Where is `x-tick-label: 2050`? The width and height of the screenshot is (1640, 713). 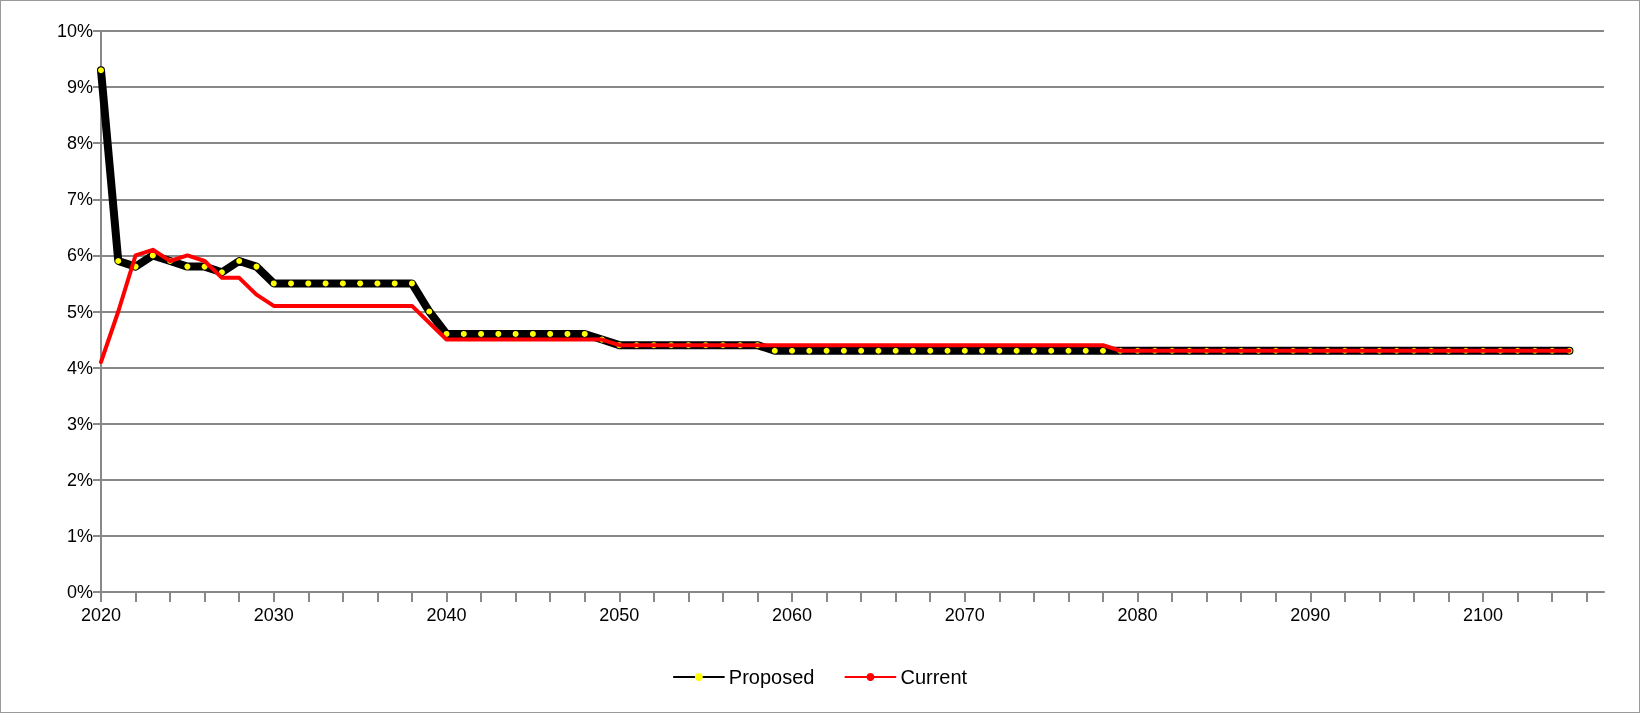
x-tick-label: 2050 is located at coordinates (619, 615).